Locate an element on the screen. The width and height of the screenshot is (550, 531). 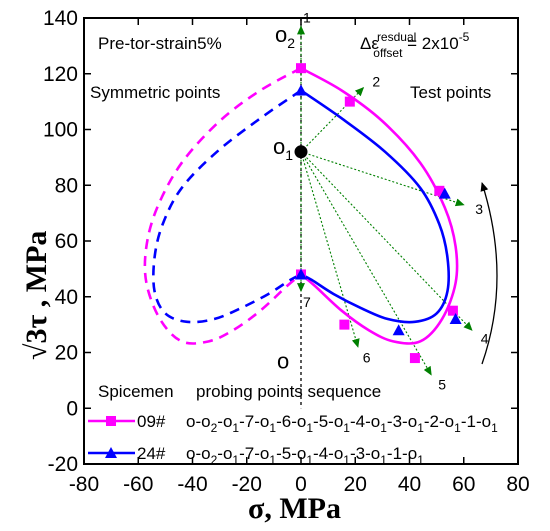
x-tick-label: -40 is located at coordinates (192, 484).